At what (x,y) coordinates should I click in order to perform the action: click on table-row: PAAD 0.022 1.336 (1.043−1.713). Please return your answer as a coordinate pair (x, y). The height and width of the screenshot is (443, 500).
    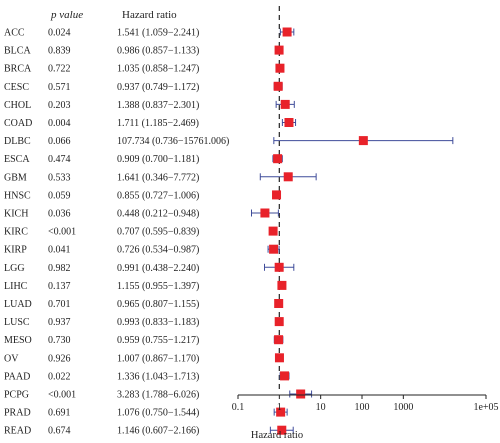
    Looking at the image, I should click on (101, 376).